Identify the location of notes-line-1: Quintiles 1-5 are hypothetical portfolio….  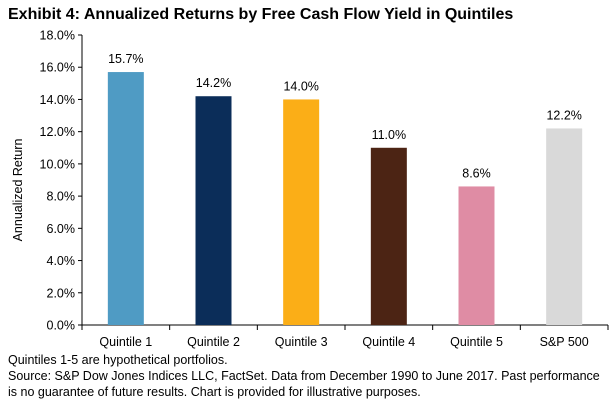
(118, 360).